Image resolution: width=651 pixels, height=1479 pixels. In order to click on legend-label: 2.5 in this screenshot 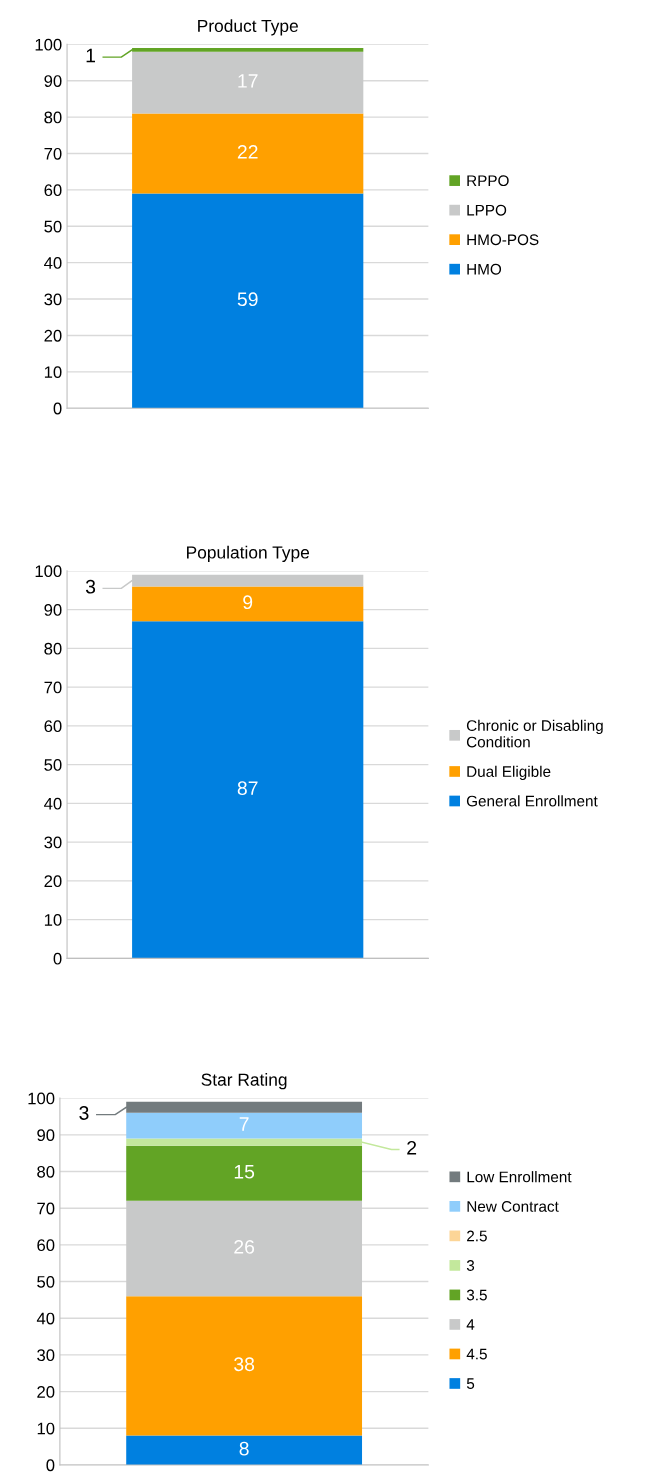, I will do `click(477, 1236)`.